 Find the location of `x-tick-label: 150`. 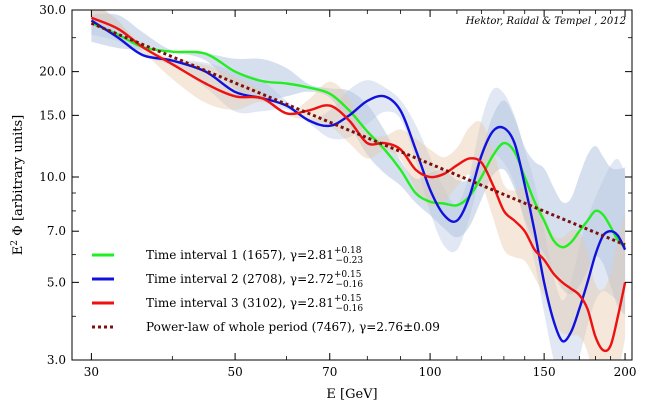

x-tick-label: 150 is located at coordinates (544, 372).